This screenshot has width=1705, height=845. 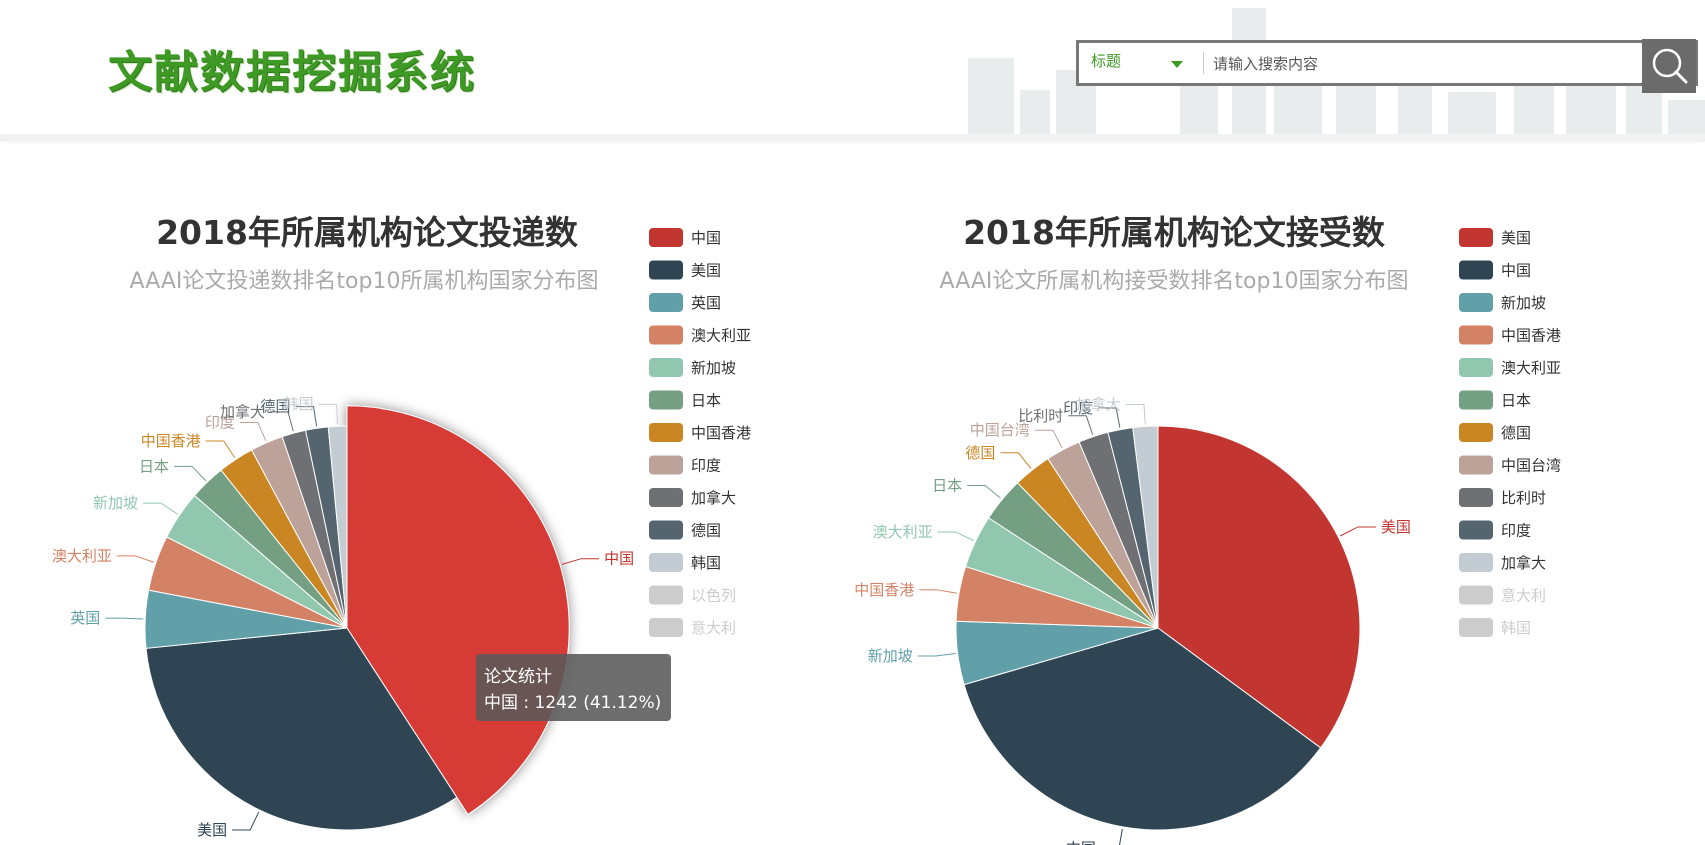 I want to click on tooltip-value: 中国 : 1242 (41.12%), so click(x=572, y=703).